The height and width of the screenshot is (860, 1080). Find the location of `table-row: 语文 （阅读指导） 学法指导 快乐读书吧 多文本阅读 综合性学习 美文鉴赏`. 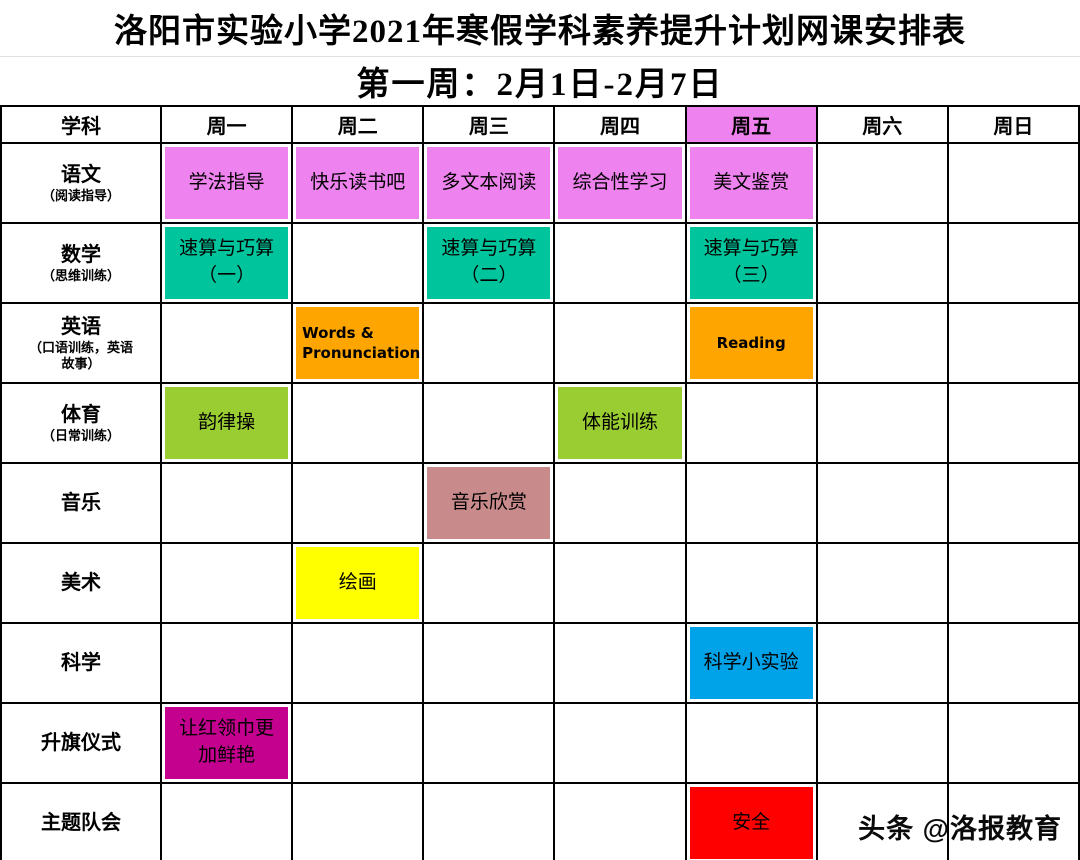

table-row: 语文 （阅读指导） 学法指导 快乐读书吧 多文本阅读 综合性学习 美文鉴赏 is located at coordinates (540, 183).